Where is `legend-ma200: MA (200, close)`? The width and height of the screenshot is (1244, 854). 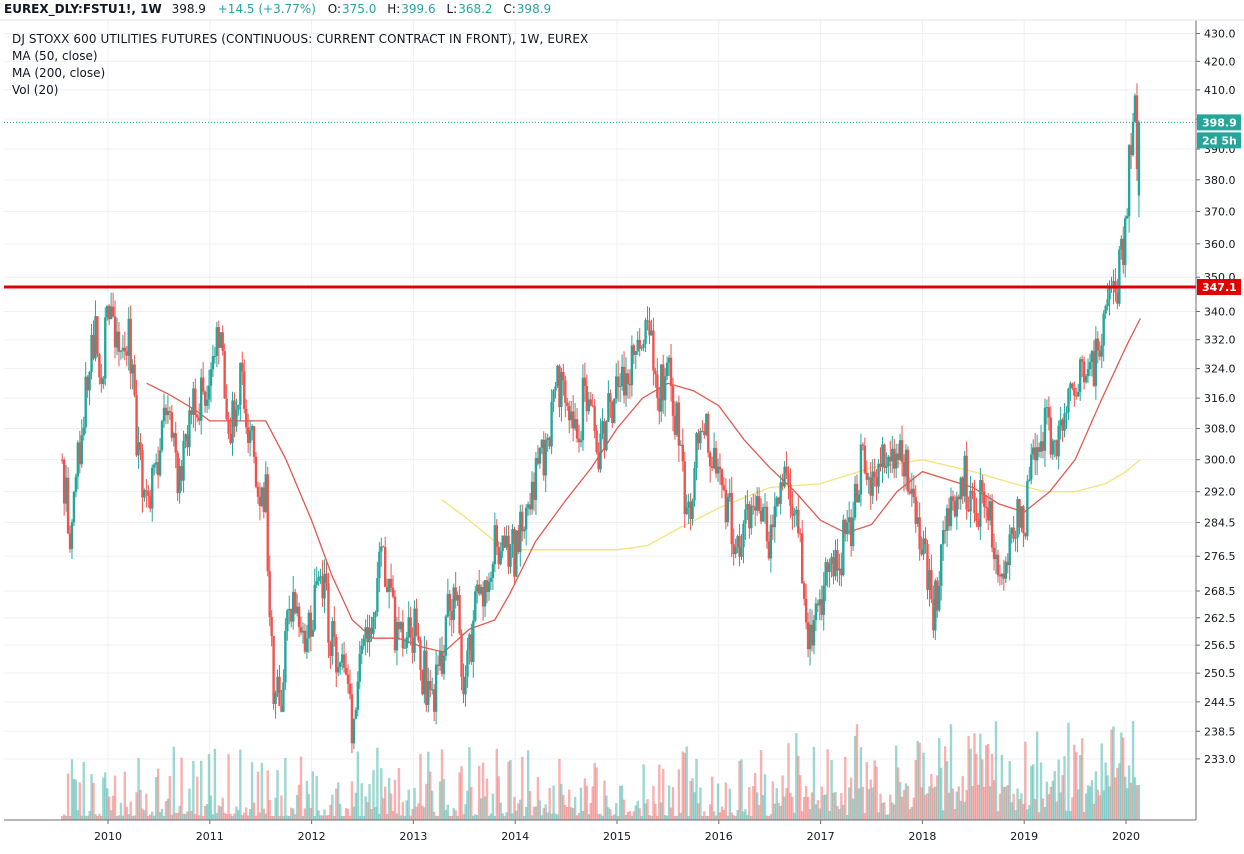 legend-ma200: MA (200, close) is located at coordinates (59, 73).